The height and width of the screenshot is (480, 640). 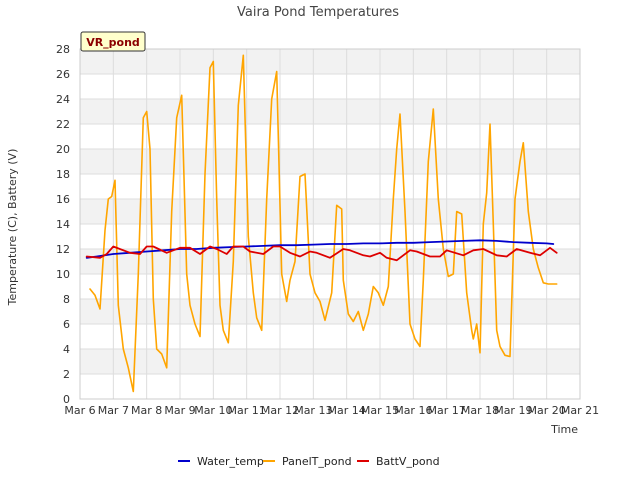 I want to click on x-tick-label: Mar 8, so click(x=146, y=410).